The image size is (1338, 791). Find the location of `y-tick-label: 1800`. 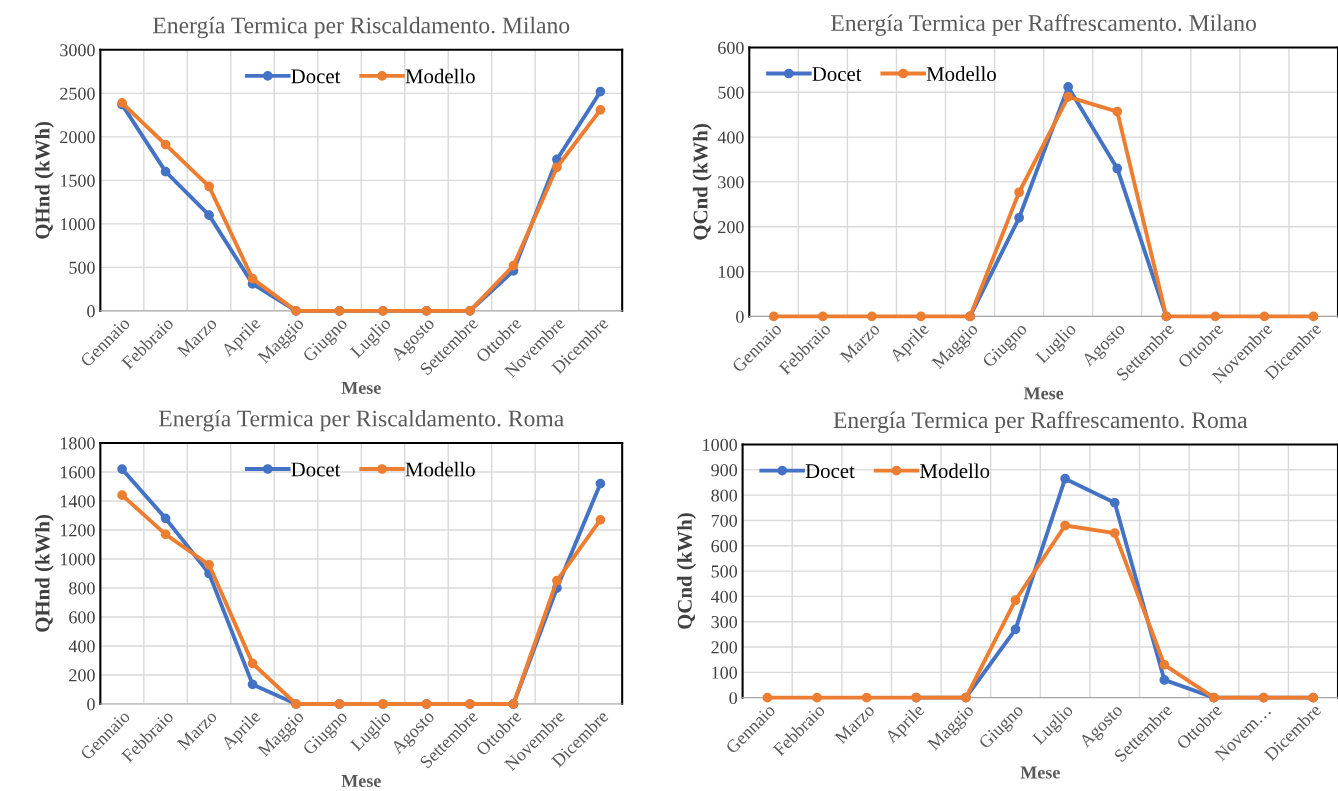

y-tick-label: 1800 is located at coordinates (77, 443).